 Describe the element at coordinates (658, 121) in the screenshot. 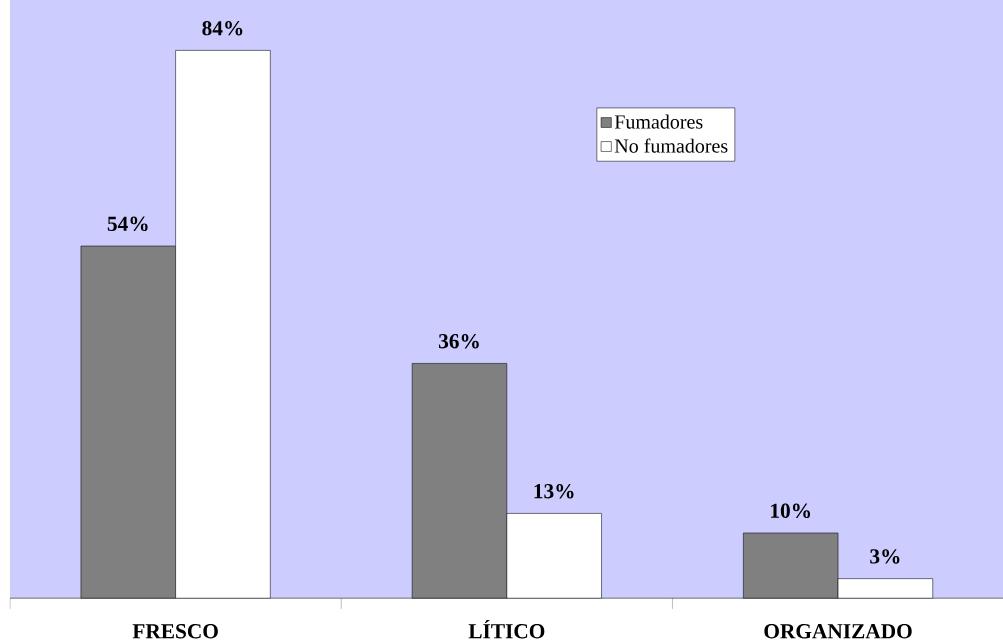

I see `legend-label: Fumadores` at that location.